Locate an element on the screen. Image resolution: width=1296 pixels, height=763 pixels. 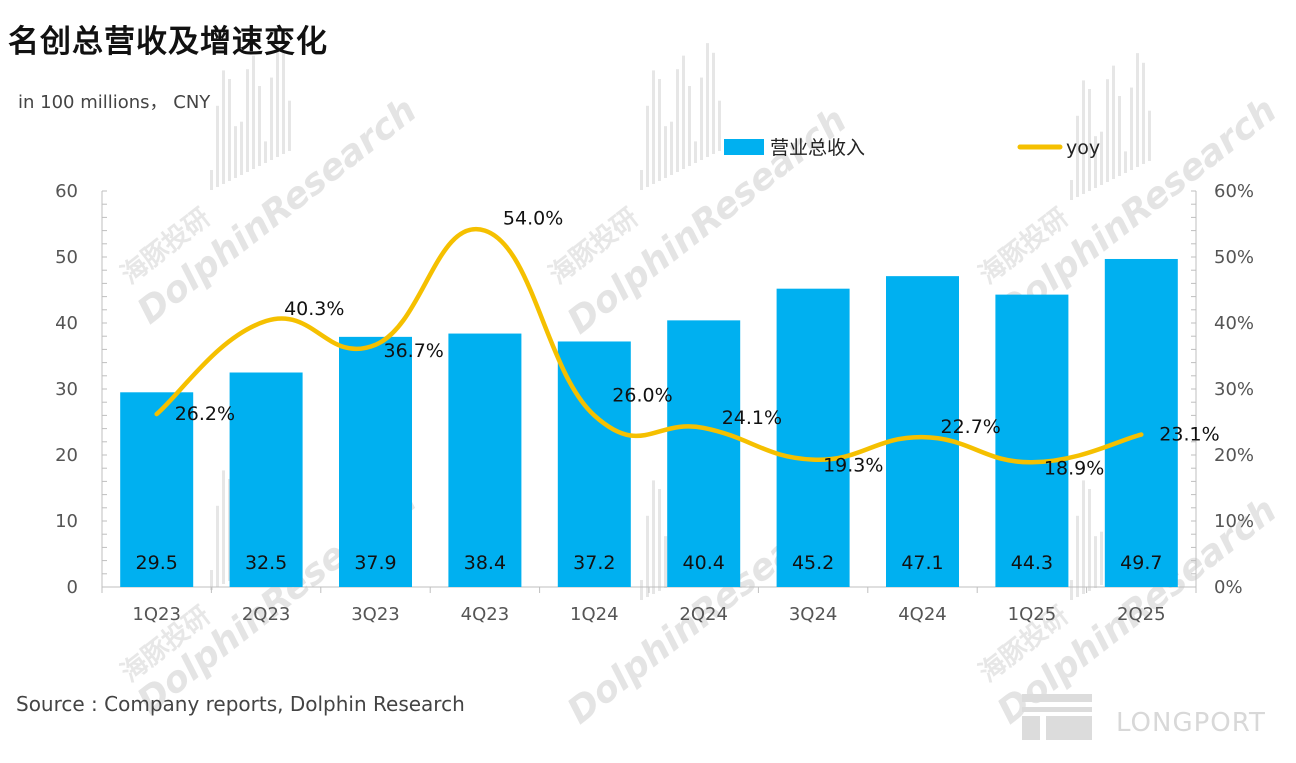
legend-swatch-revenue is located at coordinates (744, 147).